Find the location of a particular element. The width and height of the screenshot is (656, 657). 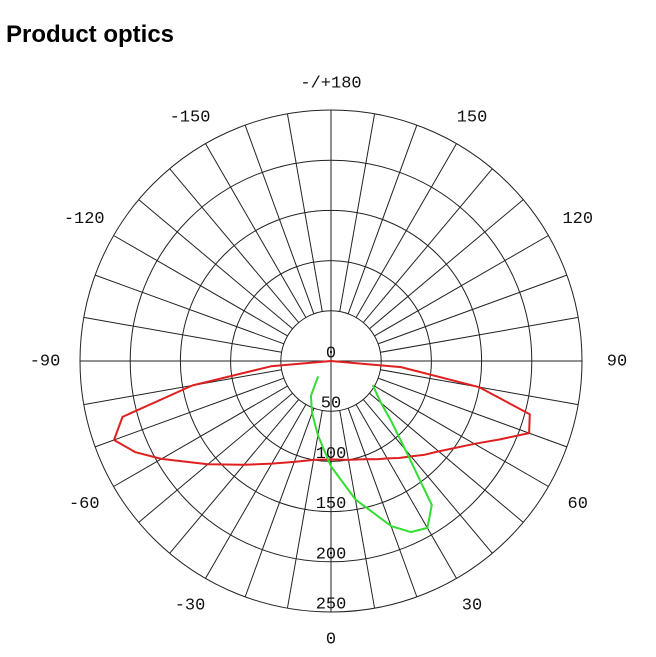

theta-tick-label: -150 is located at coordinates (190, 117).